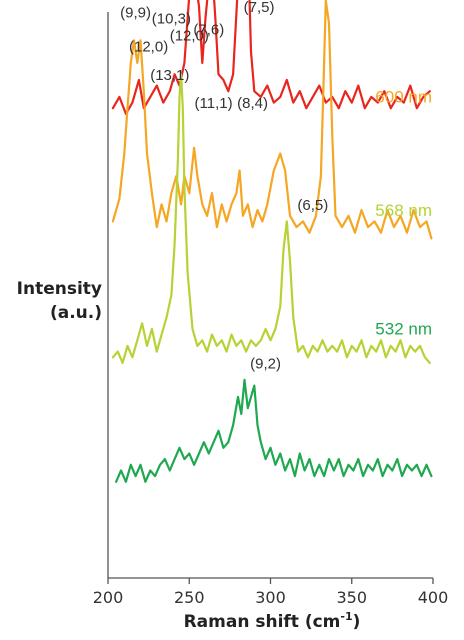 This screenshot has height=640, width=464. Describe the element at coordinates (312, 205) in the screenshot. I see `peak-annotation: (6,5)` at that location.